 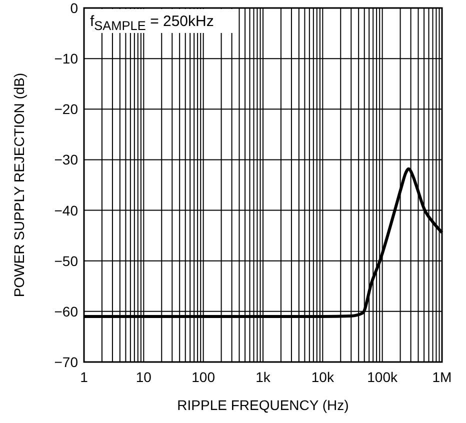 I want to click on y-tick-label: −40, so click(x=66, y=210).